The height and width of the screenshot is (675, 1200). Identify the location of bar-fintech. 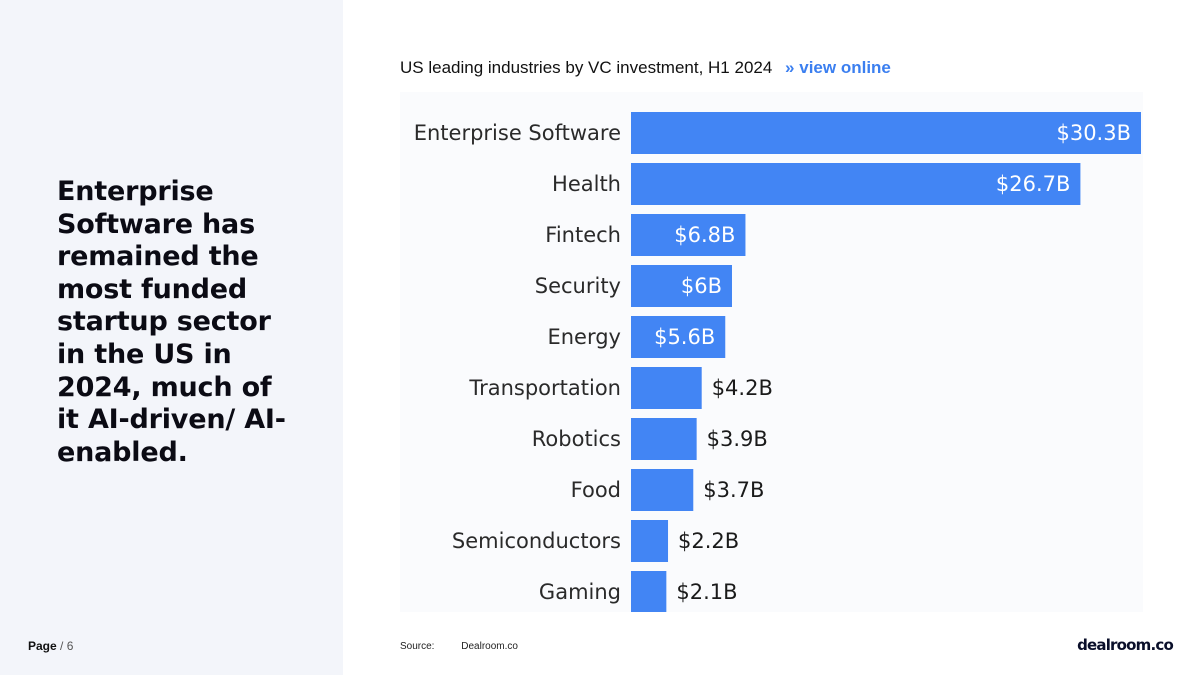
(688, 235).